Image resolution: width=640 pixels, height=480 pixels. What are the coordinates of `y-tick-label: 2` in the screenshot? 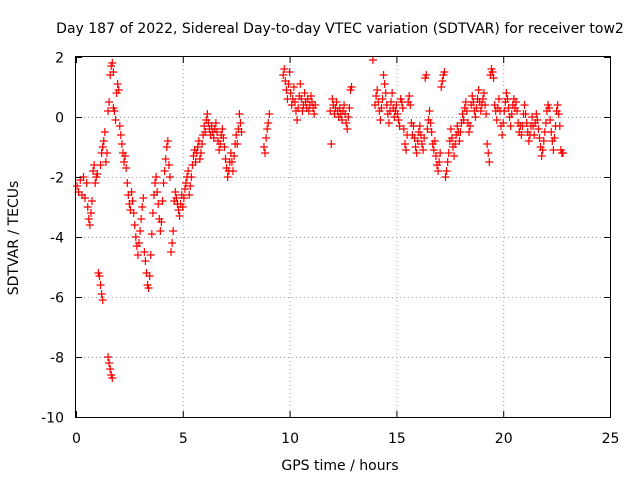 It's located at (59, 59).